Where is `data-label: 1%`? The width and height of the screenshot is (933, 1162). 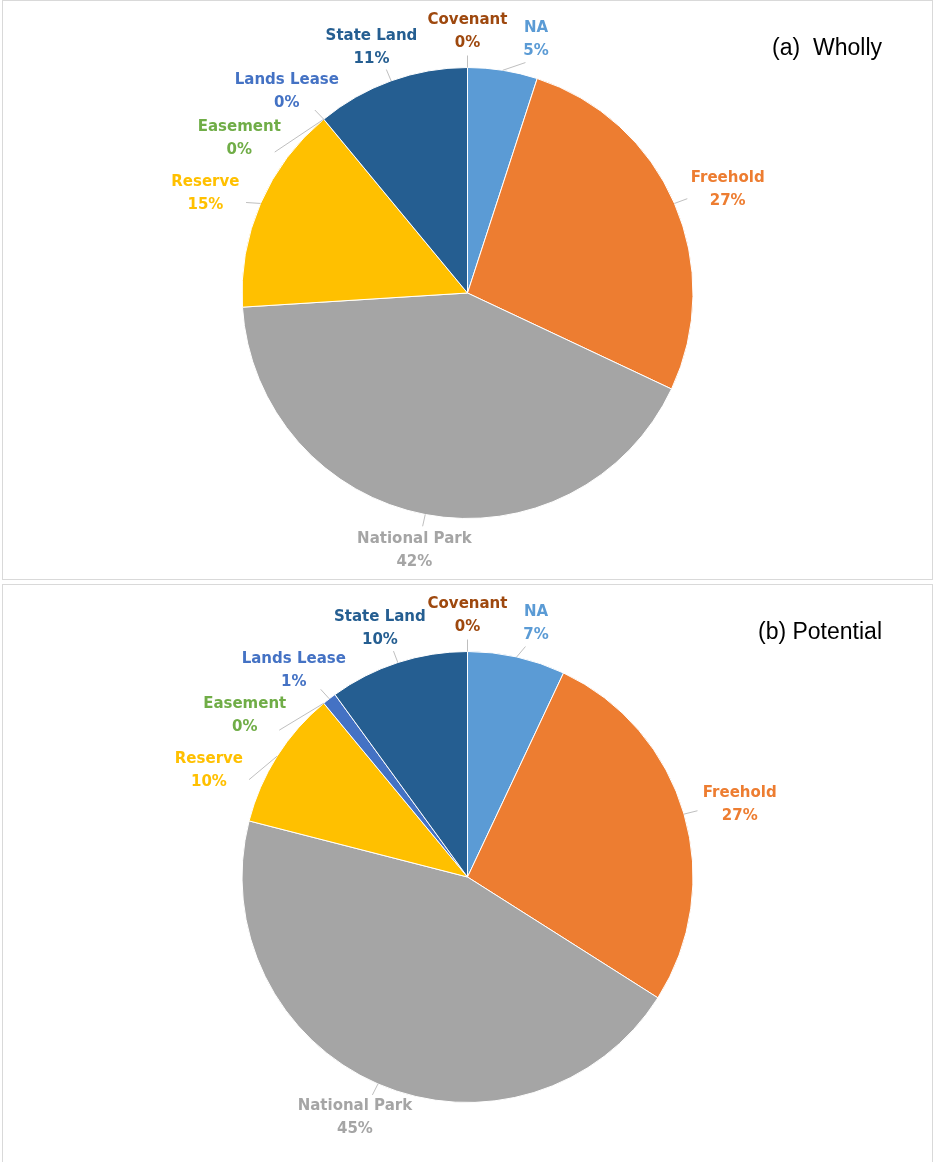
data-label: 1% is located at coordinates (294, 681).